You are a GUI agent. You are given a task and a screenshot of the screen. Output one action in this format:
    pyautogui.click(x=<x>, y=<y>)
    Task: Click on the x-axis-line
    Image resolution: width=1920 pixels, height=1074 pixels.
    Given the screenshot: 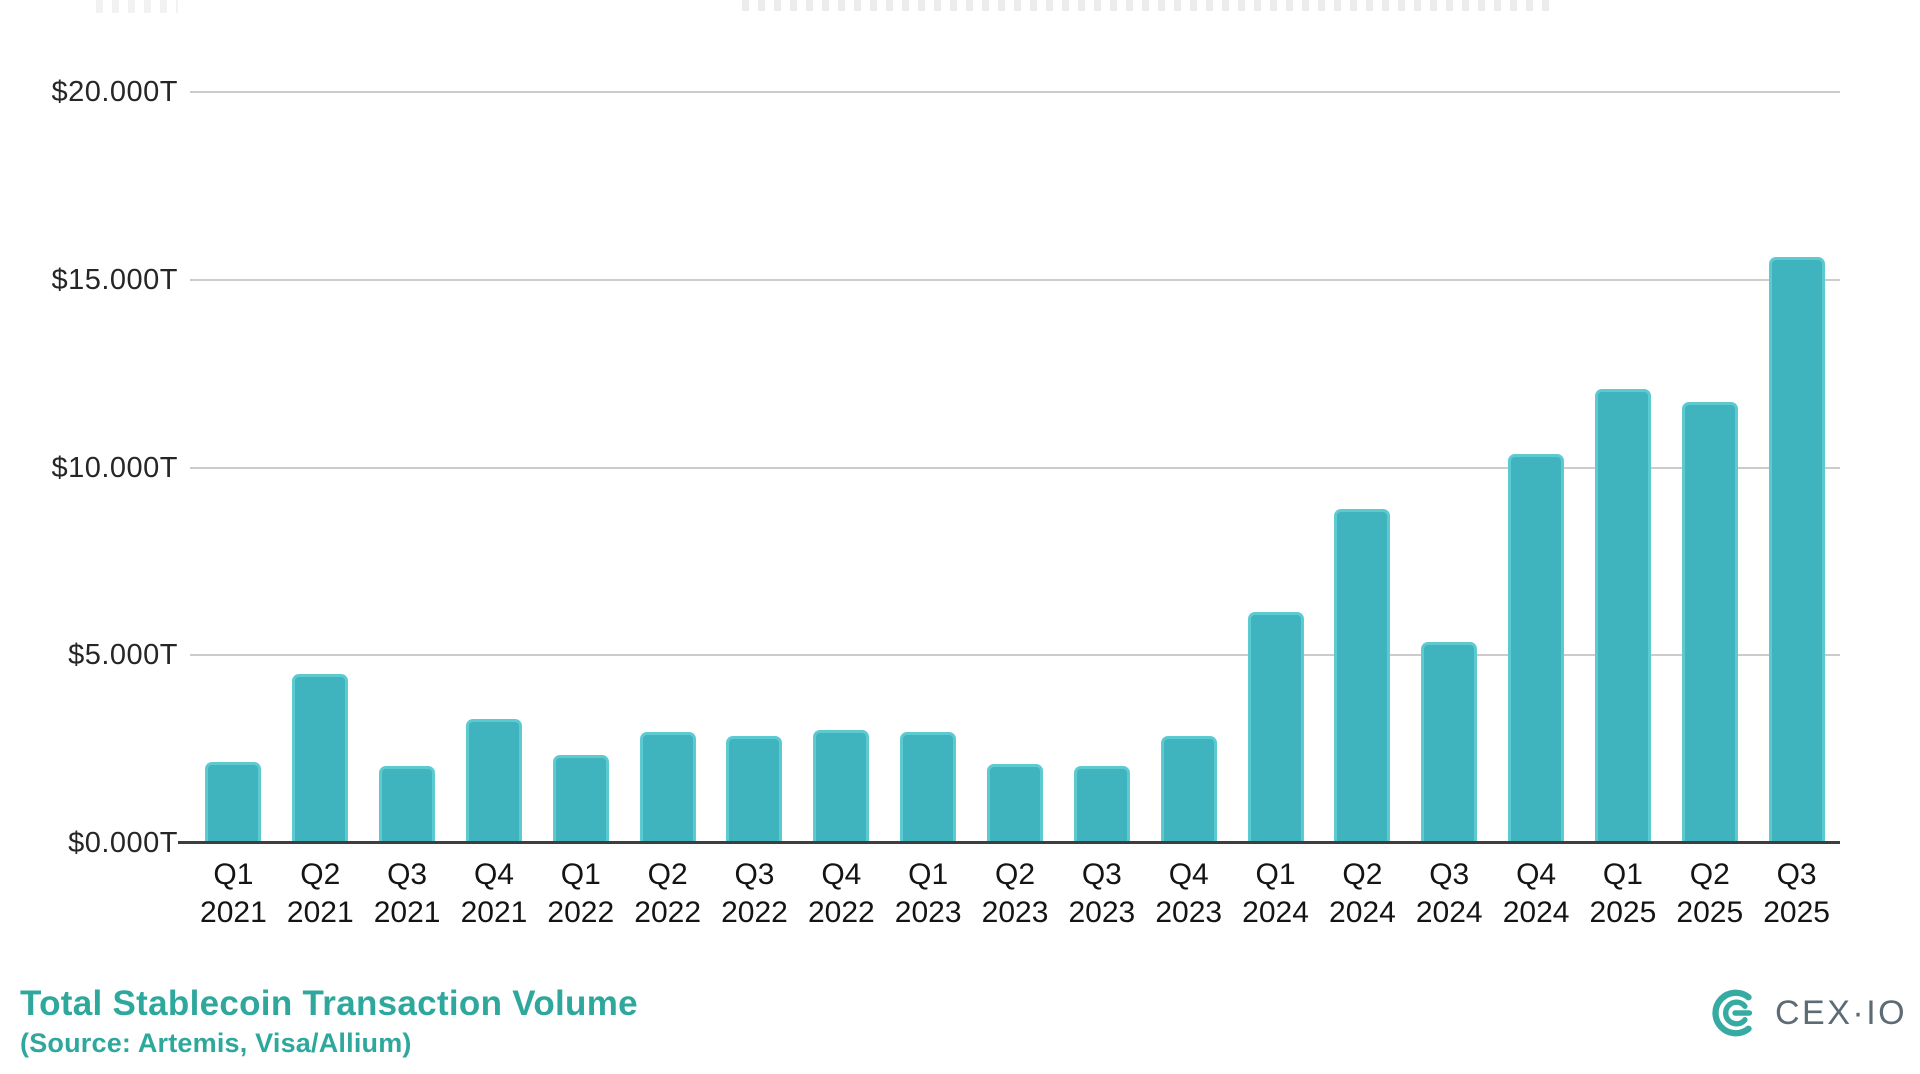 What is the action you would take?
    pyautogui.click(x=1009, y=842)
    